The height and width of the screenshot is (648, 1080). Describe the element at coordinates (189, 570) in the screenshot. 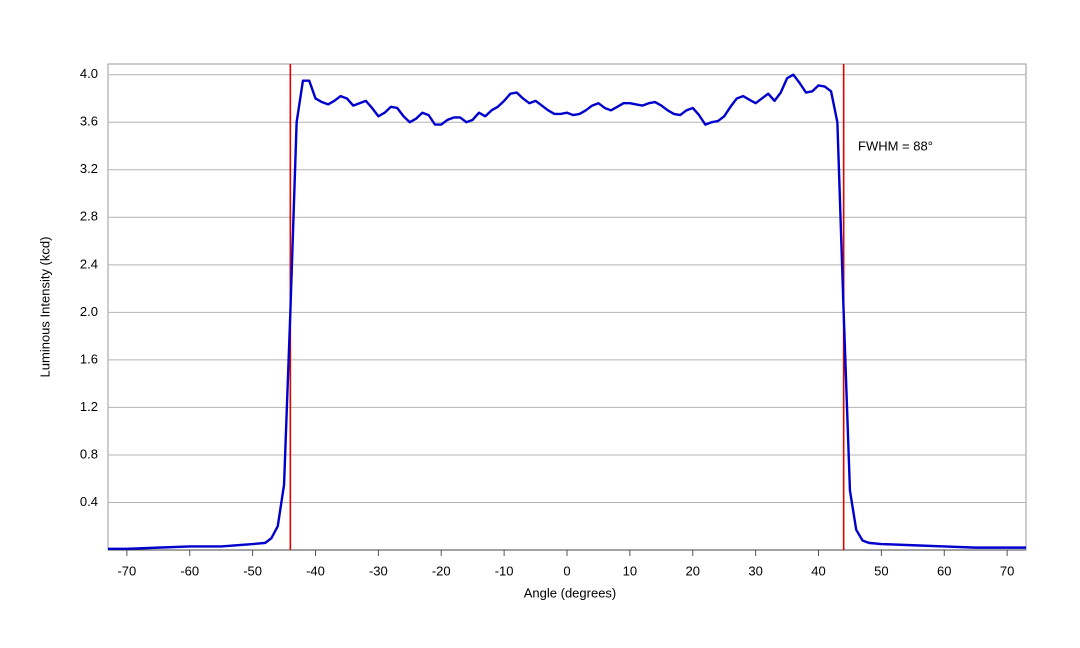

I see `x-tick-label: -60` at that location.